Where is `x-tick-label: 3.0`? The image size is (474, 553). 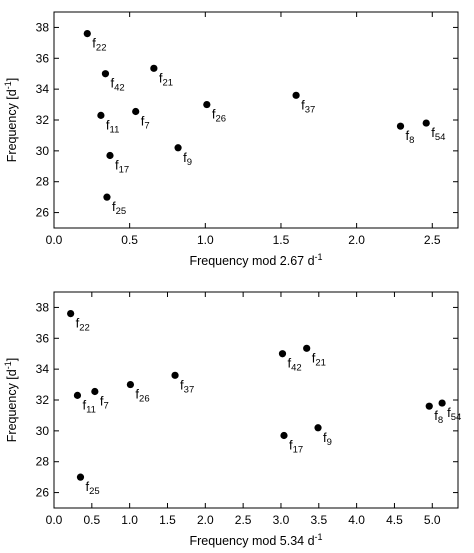
x-tick-label: 3.0 is located at coordinates (281, 520).